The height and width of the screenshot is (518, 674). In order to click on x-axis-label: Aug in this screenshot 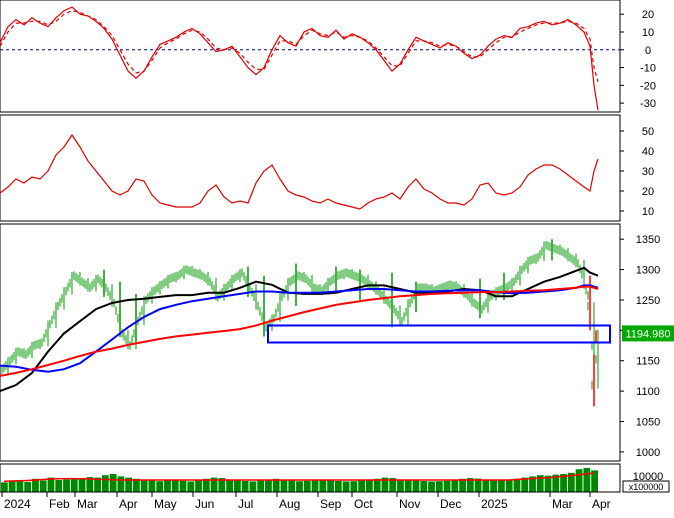, I will do `click(289, 504)`.